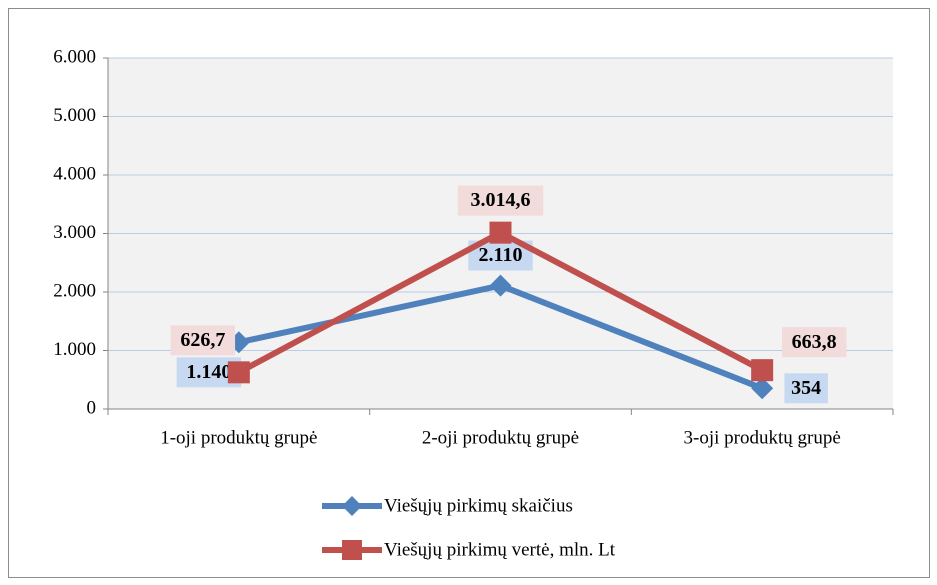 The image size is (937, 585). What do you see at coordinates (478, 505) in the screenshot?
I see `legend-label: Viešųjų pirkimų skaičius` at bounding box center [478, 505].